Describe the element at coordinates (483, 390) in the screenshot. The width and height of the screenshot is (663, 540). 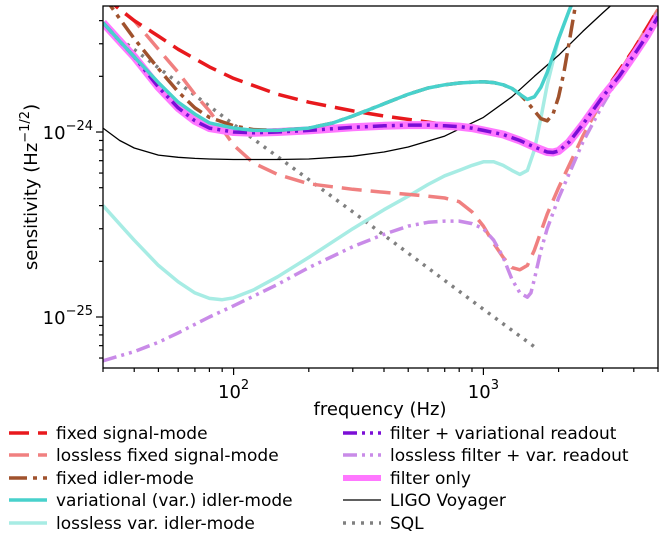
I see `x-tick-label: 10³` at that location.